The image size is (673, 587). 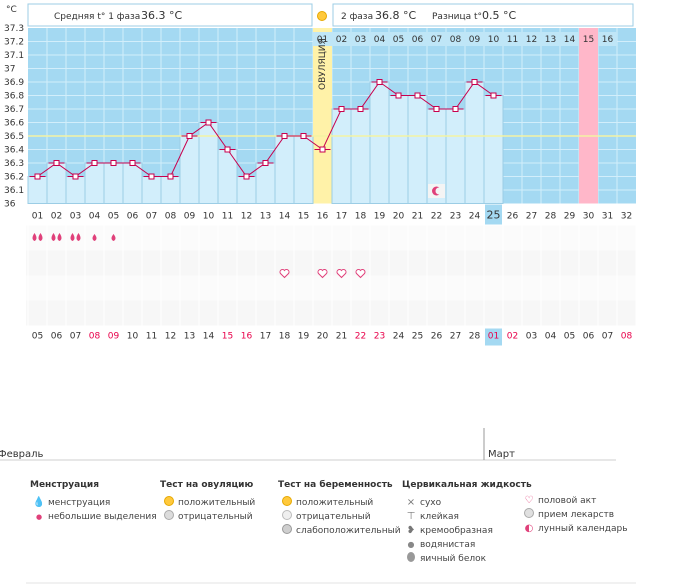 What do you see at coordinates (607, 337) in the screenshot?
I see `calendar-day-label: 07` at bounding box center [607, 337].